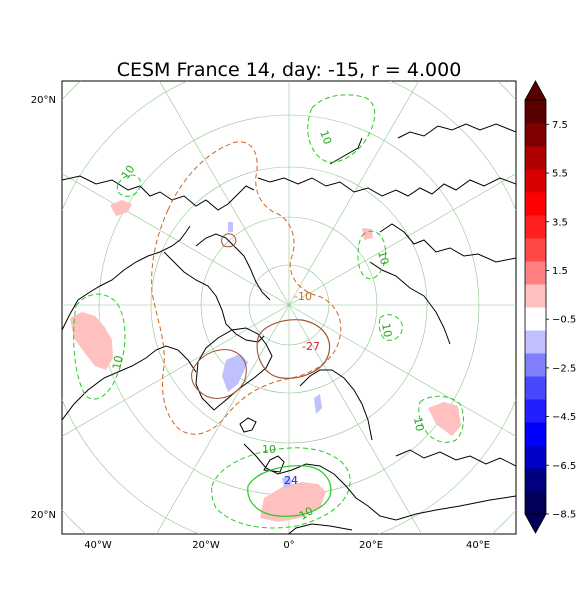 The image size is (576, 598). Describe the element at coordinates (447, 243) in the screenshot. I see `coast-central-asia` at that location.